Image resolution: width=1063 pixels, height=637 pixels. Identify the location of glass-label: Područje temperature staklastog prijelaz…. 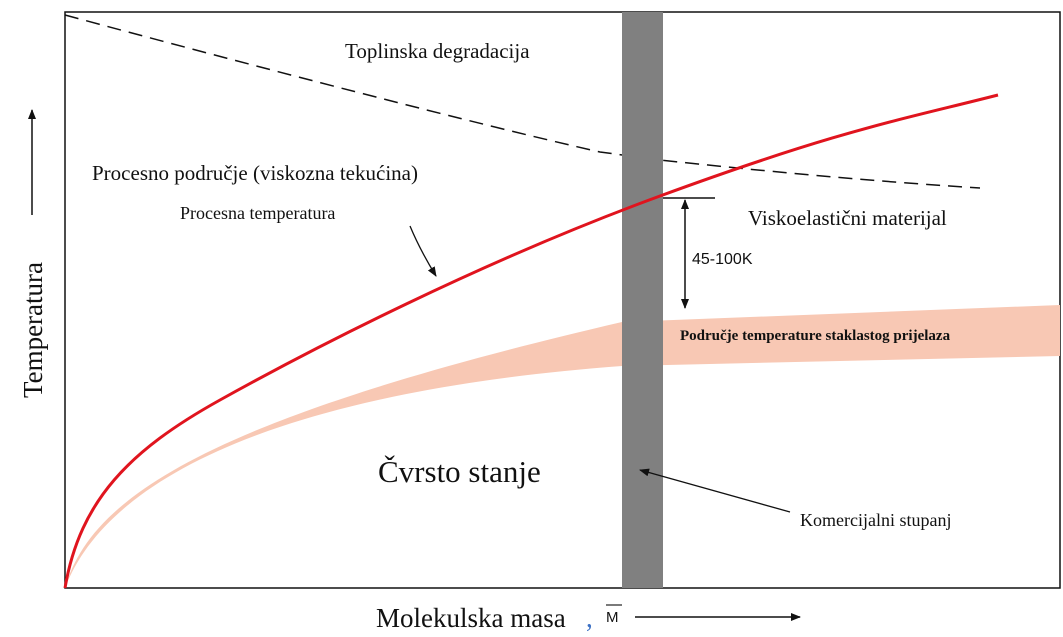
(815, 336).